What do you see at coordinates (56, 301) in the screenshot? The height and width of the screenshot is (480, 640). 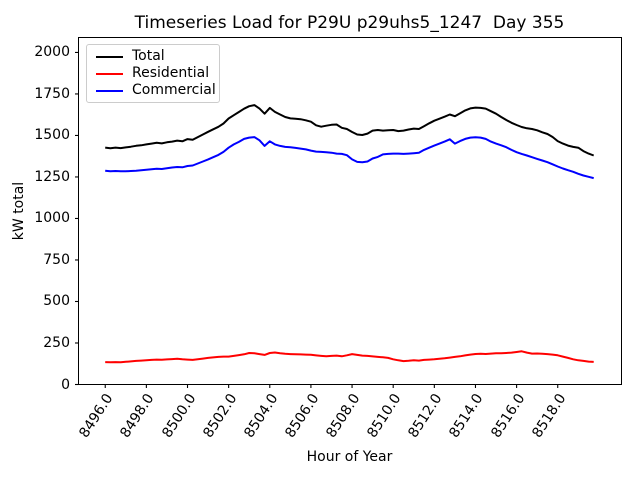 I see `y-tick-label: 500` at bounding box center [56, 301].